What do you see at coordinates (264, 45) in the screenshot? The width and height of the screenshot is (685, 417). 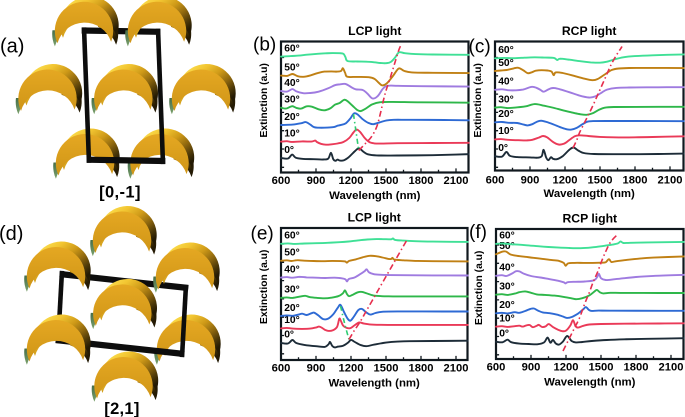 I see `svg-text: (b)` at bounding box center [264, 45].